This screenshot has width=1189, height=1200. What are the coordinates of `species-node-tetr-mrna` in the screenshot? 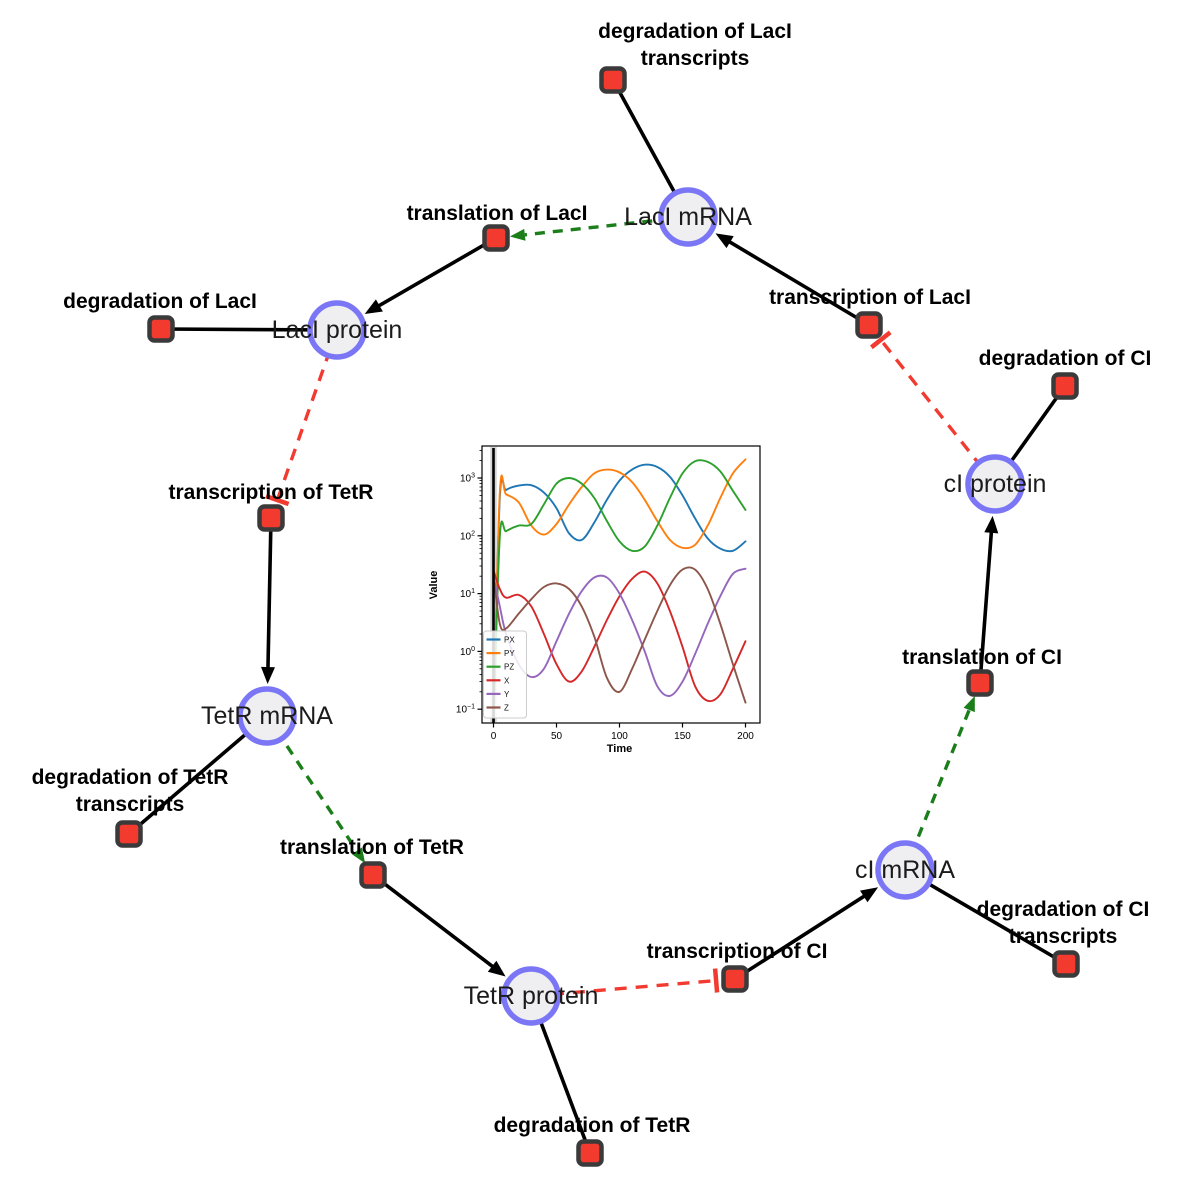 It's located at (267, 716).